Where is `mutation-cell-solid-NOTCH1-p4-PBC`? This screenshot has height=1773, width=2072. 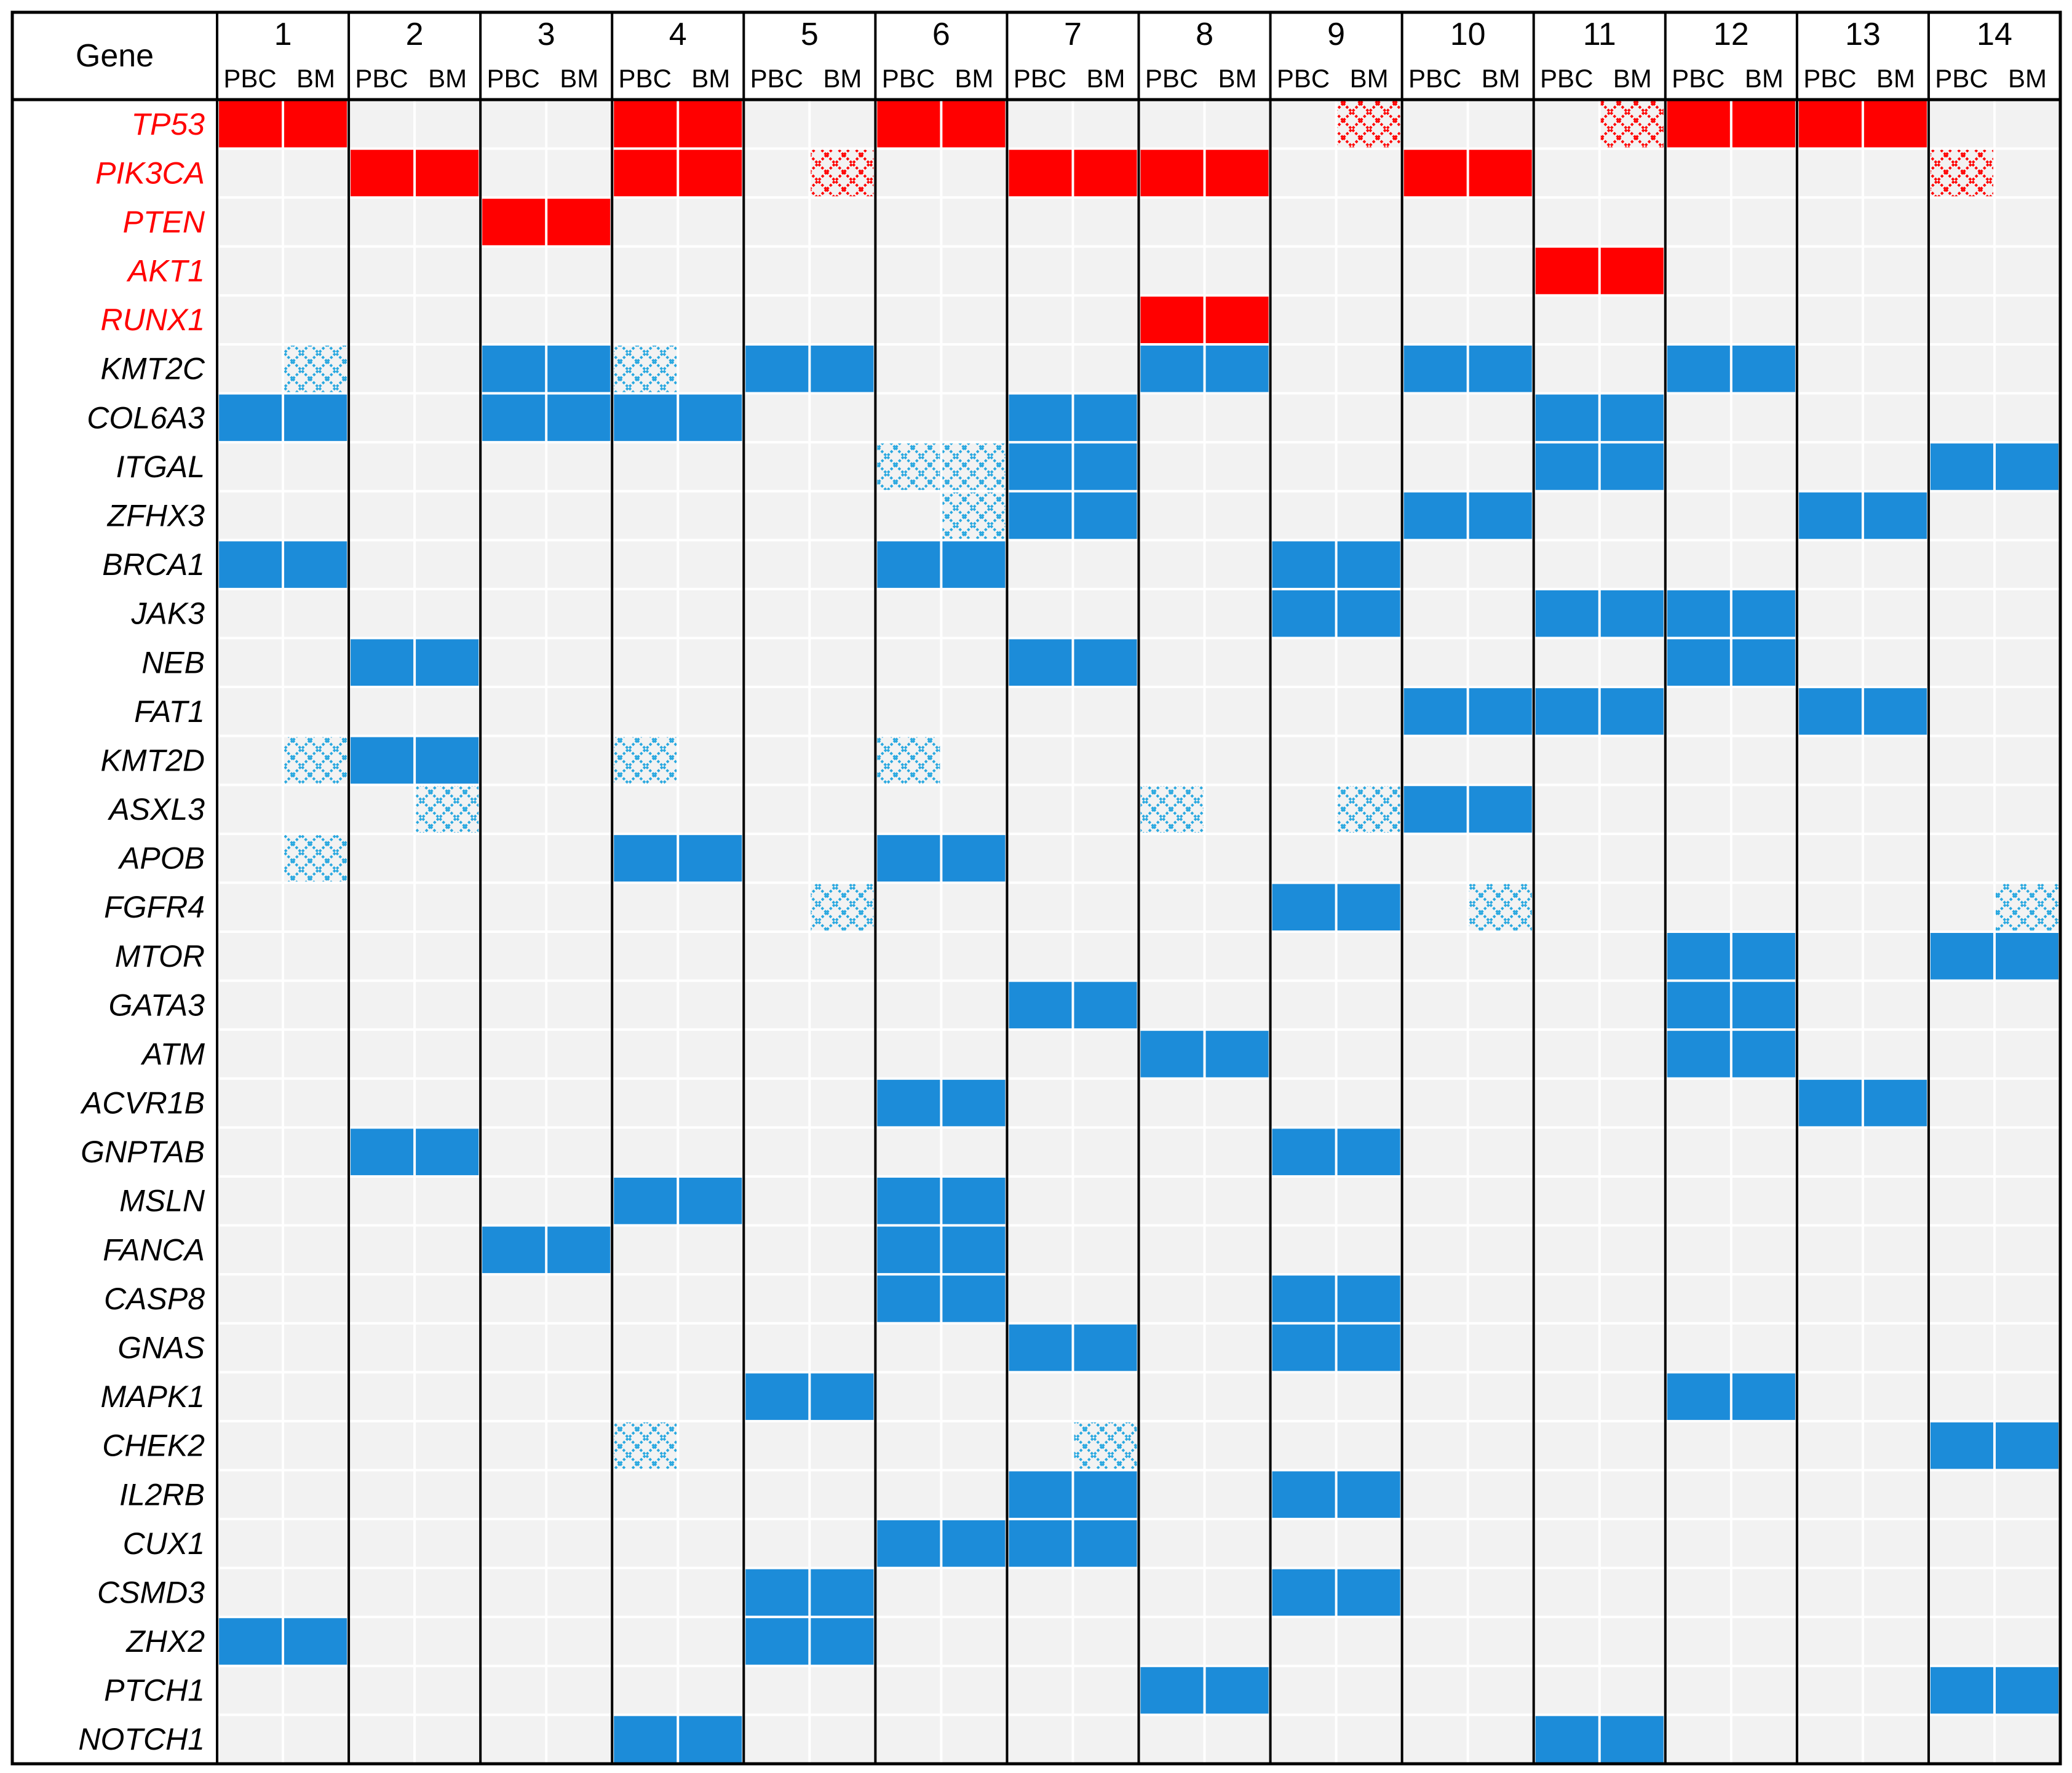 mutation-cell-solid-NOTCH1-p4-PBC is located at coordinates (646, 1739).